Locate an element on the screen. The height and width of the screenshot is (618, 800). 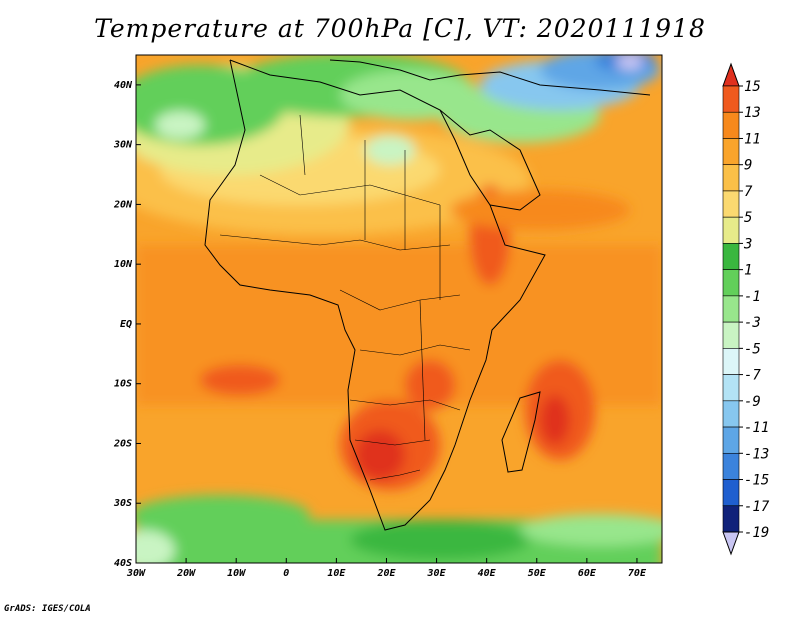
colorbar-label: 7 is located at coordinates (748, 192).